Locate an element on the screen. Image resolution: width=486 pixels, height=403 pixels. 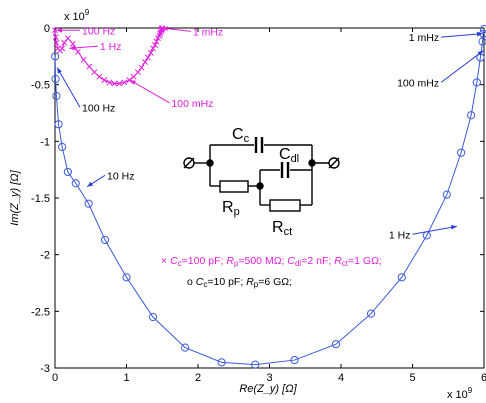
annotation-label: 1 Hz is located at coordinates (111, 47).